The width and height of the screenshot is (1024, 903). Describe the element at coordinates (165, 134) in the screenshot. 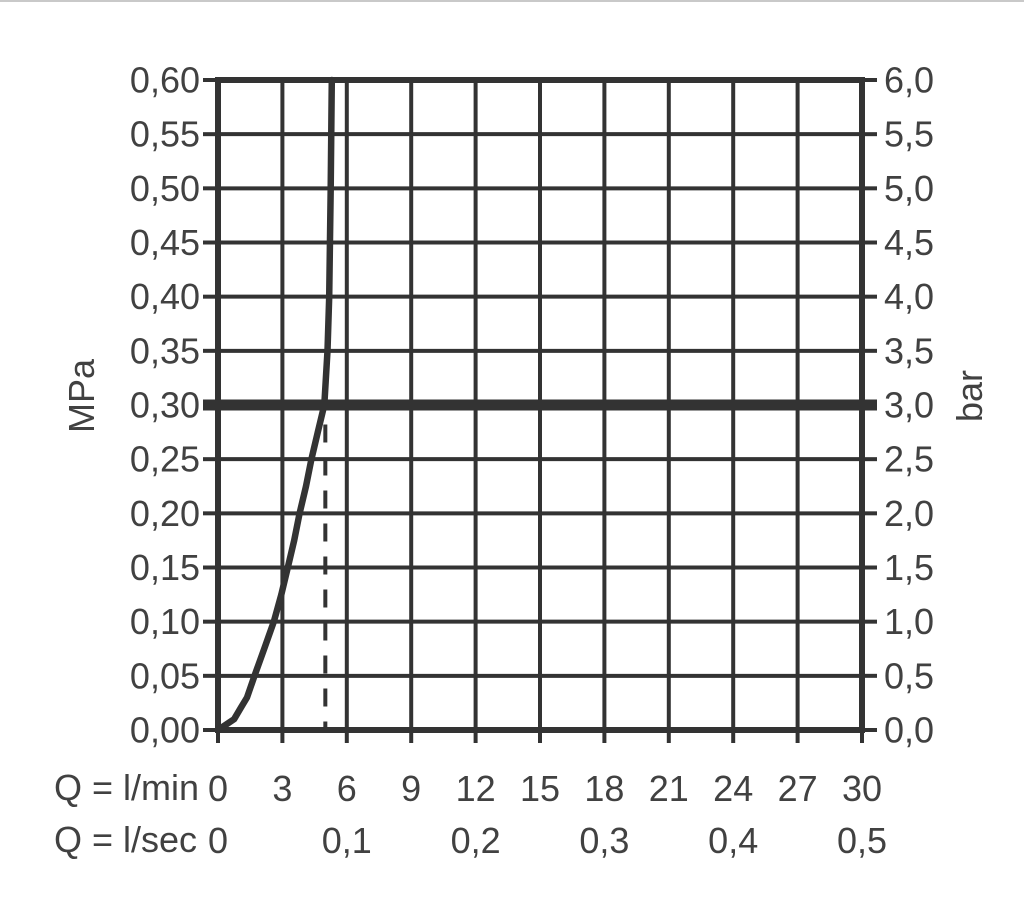

I see `y-left-tick-label: 0,55` at that location.